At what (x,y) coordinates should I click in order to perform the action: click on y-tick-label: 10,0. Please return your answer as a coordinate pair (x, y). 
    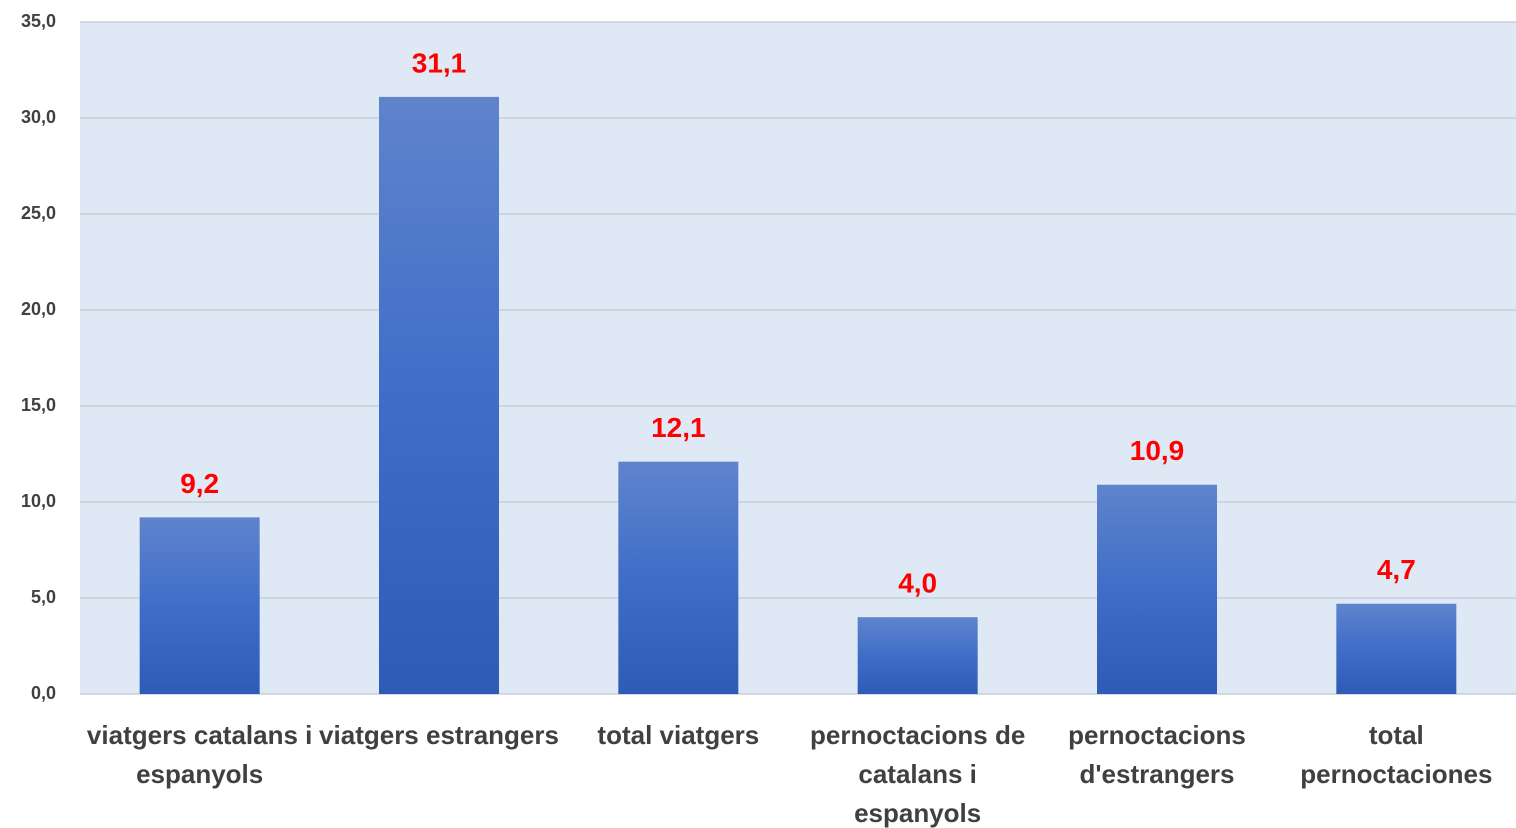
    Looking at the image, I should click on (38, 501).